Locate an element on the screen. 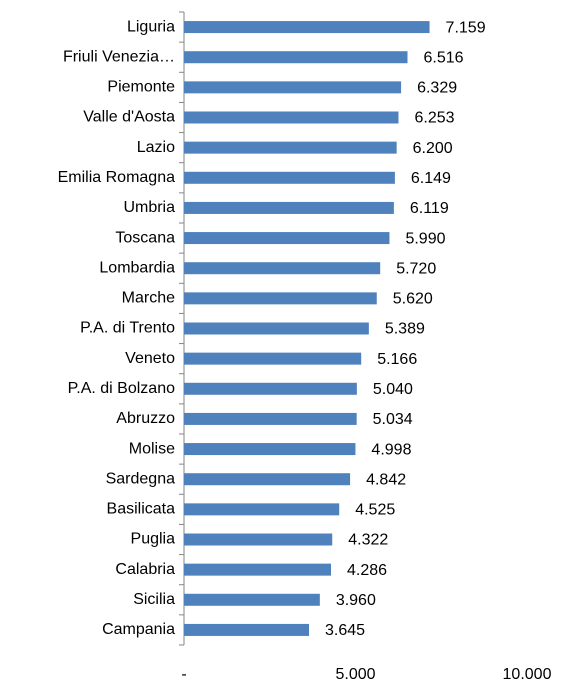 The image size is (562, 688). category-label: Liguria is located at coordinates (151, 26).